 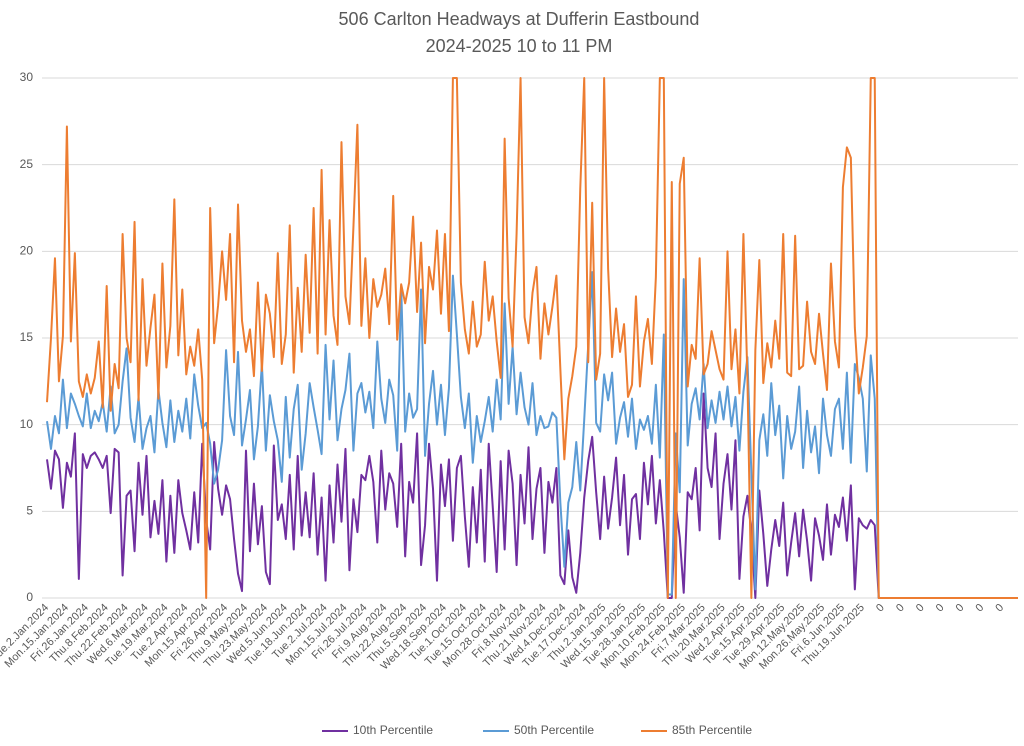 What do you see at coordinates (27, 337) in the screenshot?
I see `y-tick-label: 15` at bounding box center [27, 337].